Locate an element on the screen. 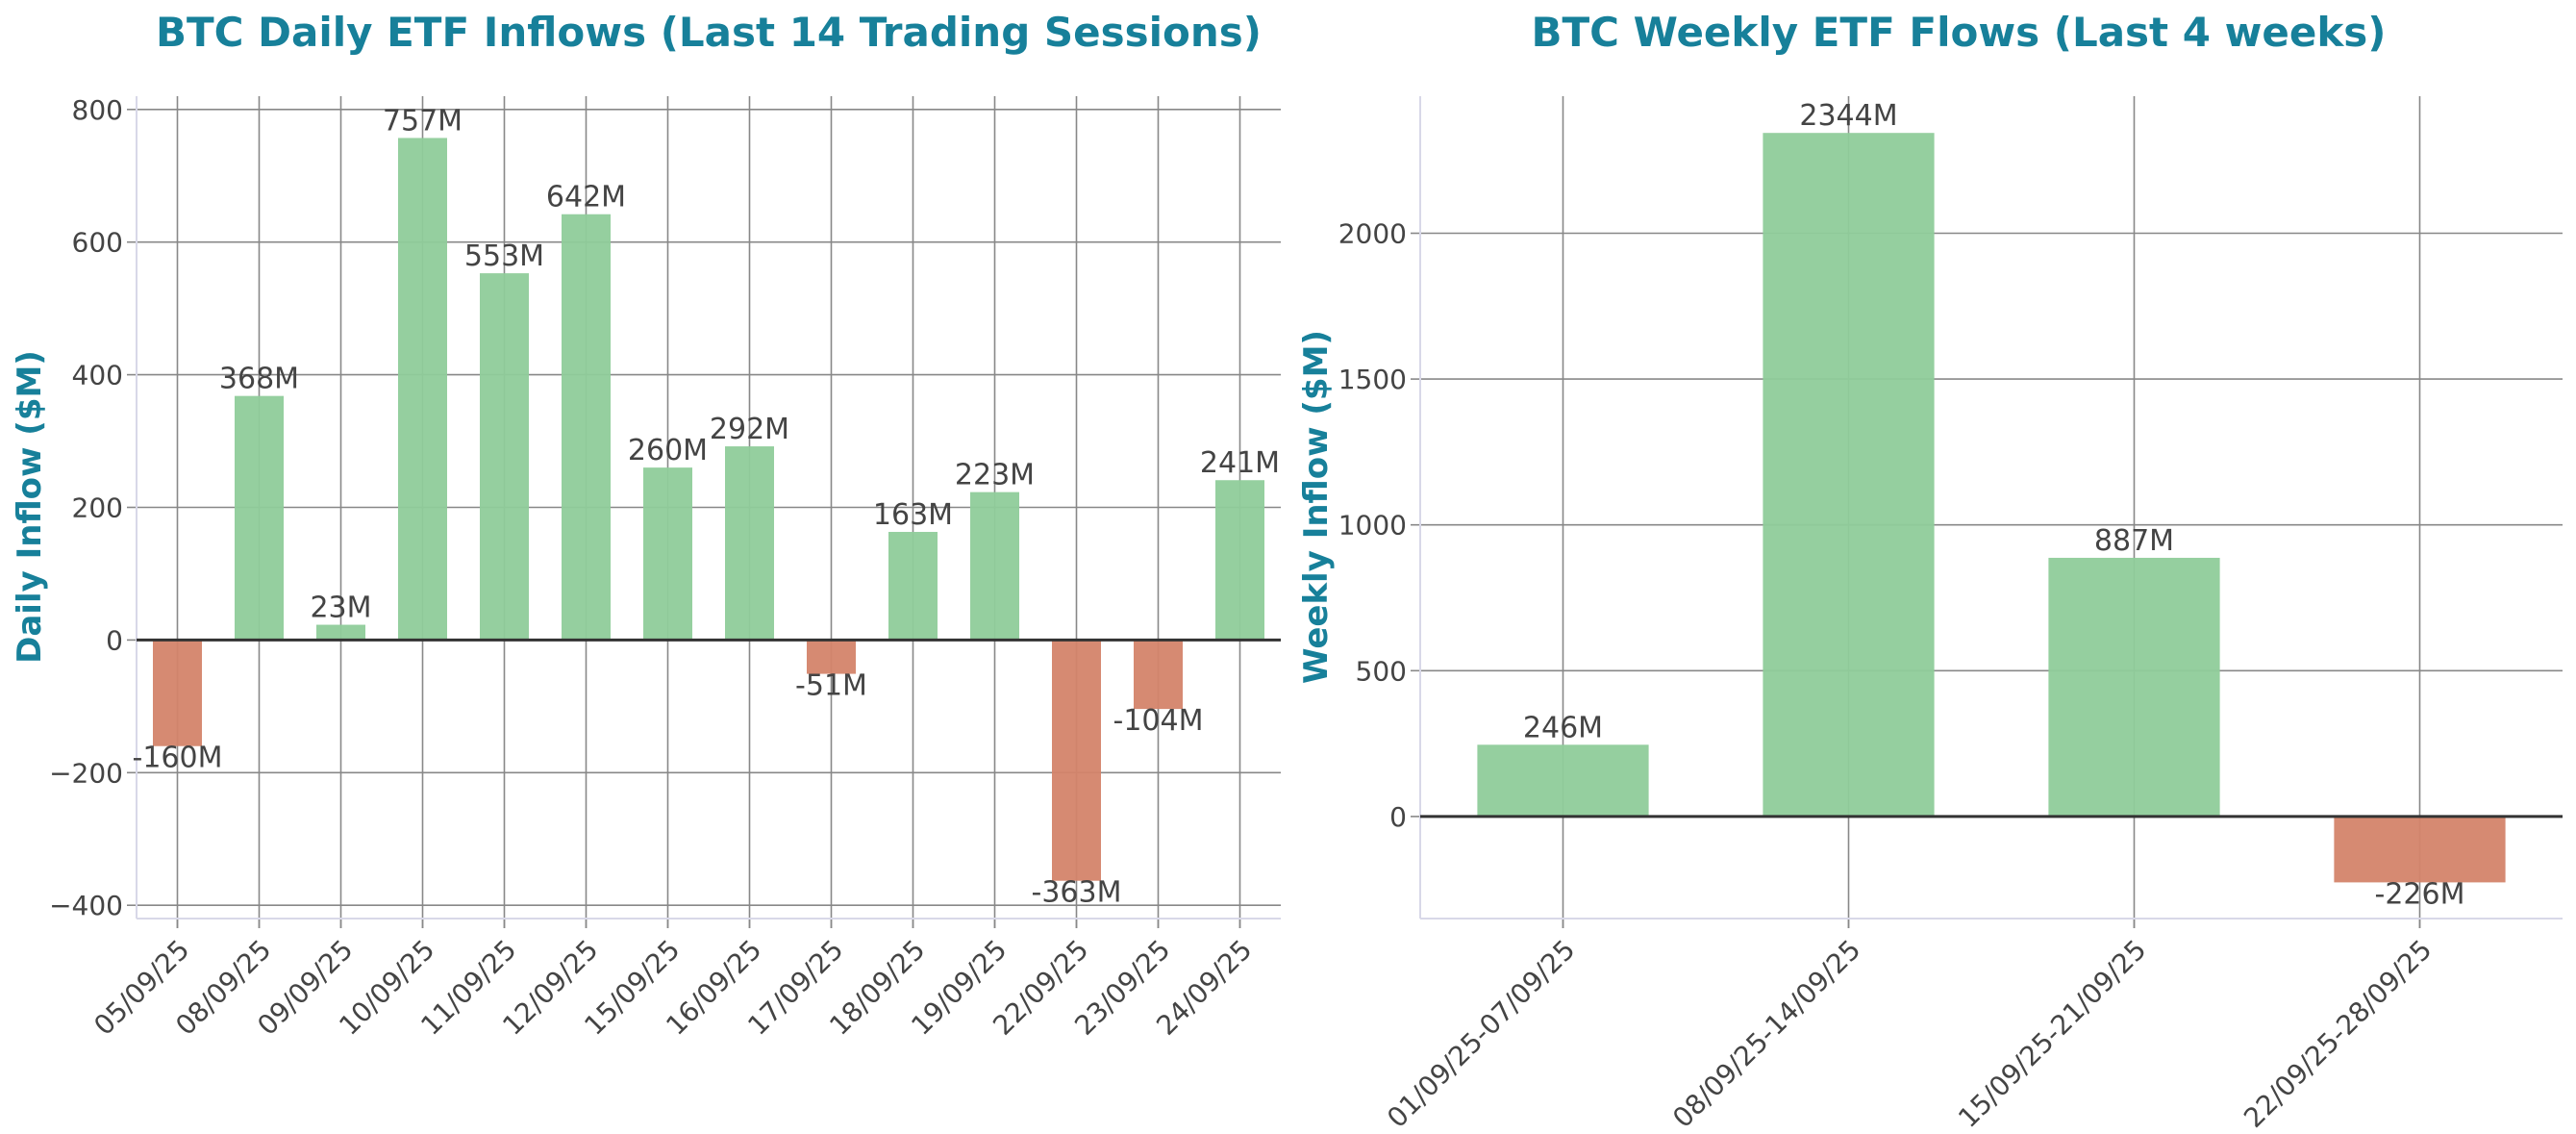  data-label: 887M is located at coordinates (2134, 541).